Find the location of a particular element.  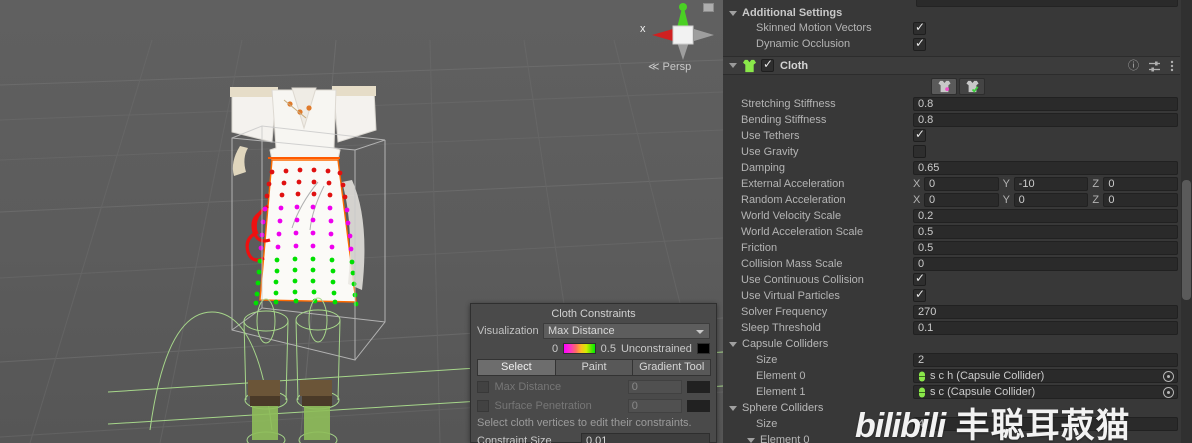

damping-label: Damping is located at coordinates (763, 168).